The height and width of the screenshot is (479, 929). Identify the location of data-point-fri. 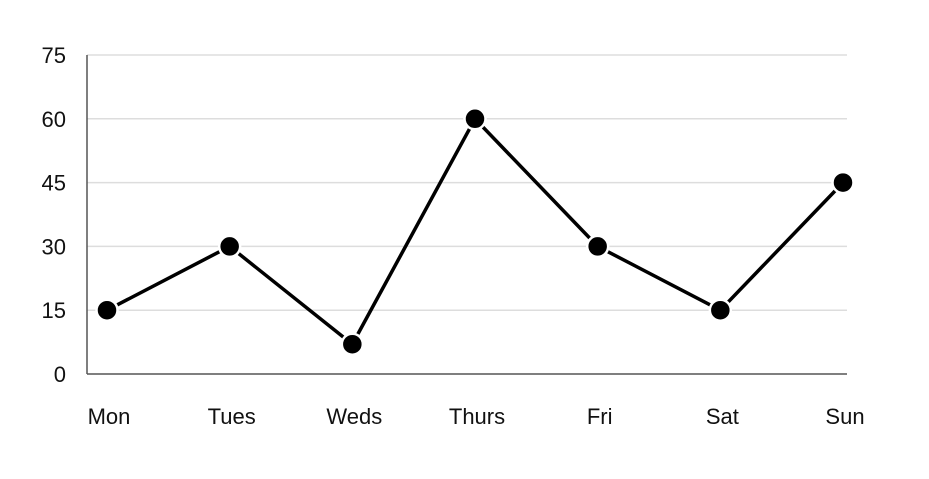
(597, 246).